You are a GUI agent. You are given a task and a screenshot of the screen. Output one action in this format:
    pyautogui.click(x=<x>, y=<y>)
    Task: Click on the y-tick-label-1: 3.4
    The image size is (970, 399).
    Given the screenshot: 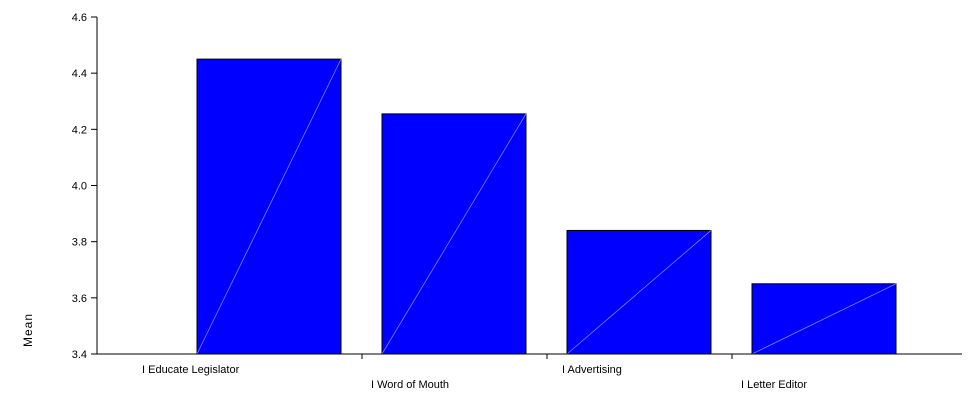 What is the action you would take?
    pyautogui.click(x=79, y=355)
    